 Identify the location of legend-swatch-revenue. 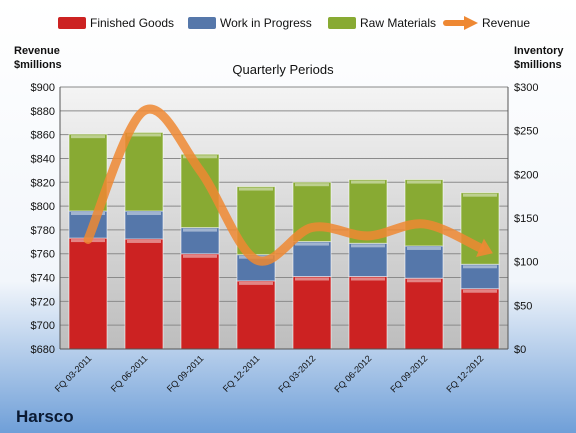
(460, 23).